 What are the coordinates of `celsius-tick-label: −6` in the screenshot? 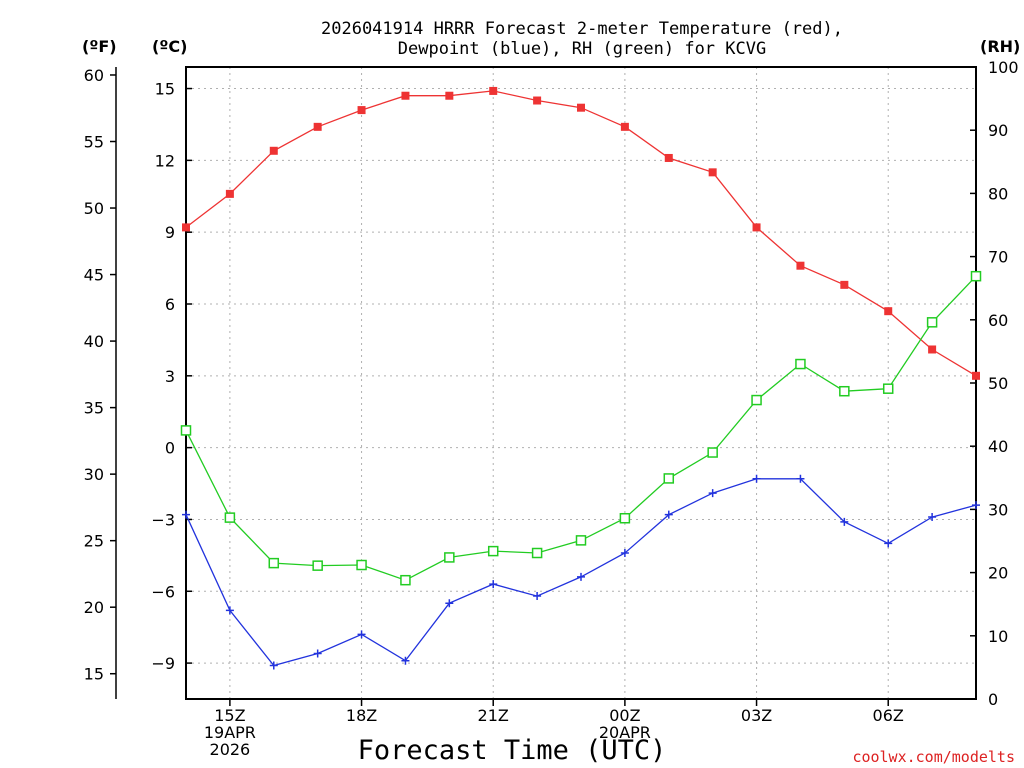 It's located at (163, 591).